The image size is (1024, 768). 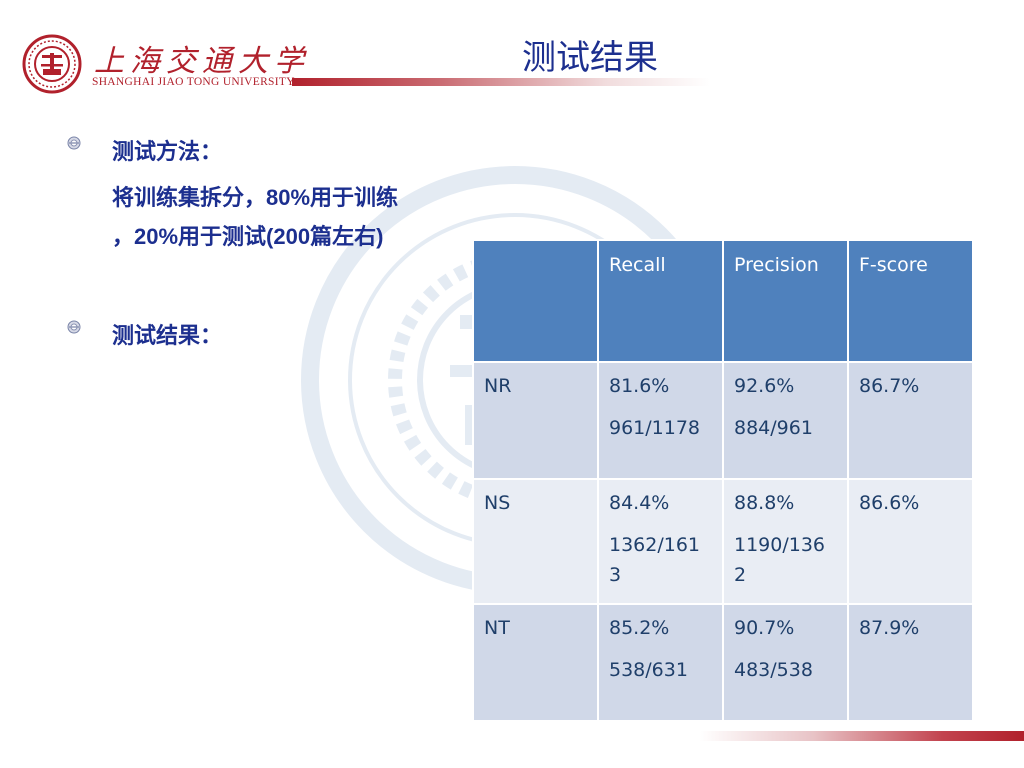 I want to click on header-divider, so click(x=501, y=82).